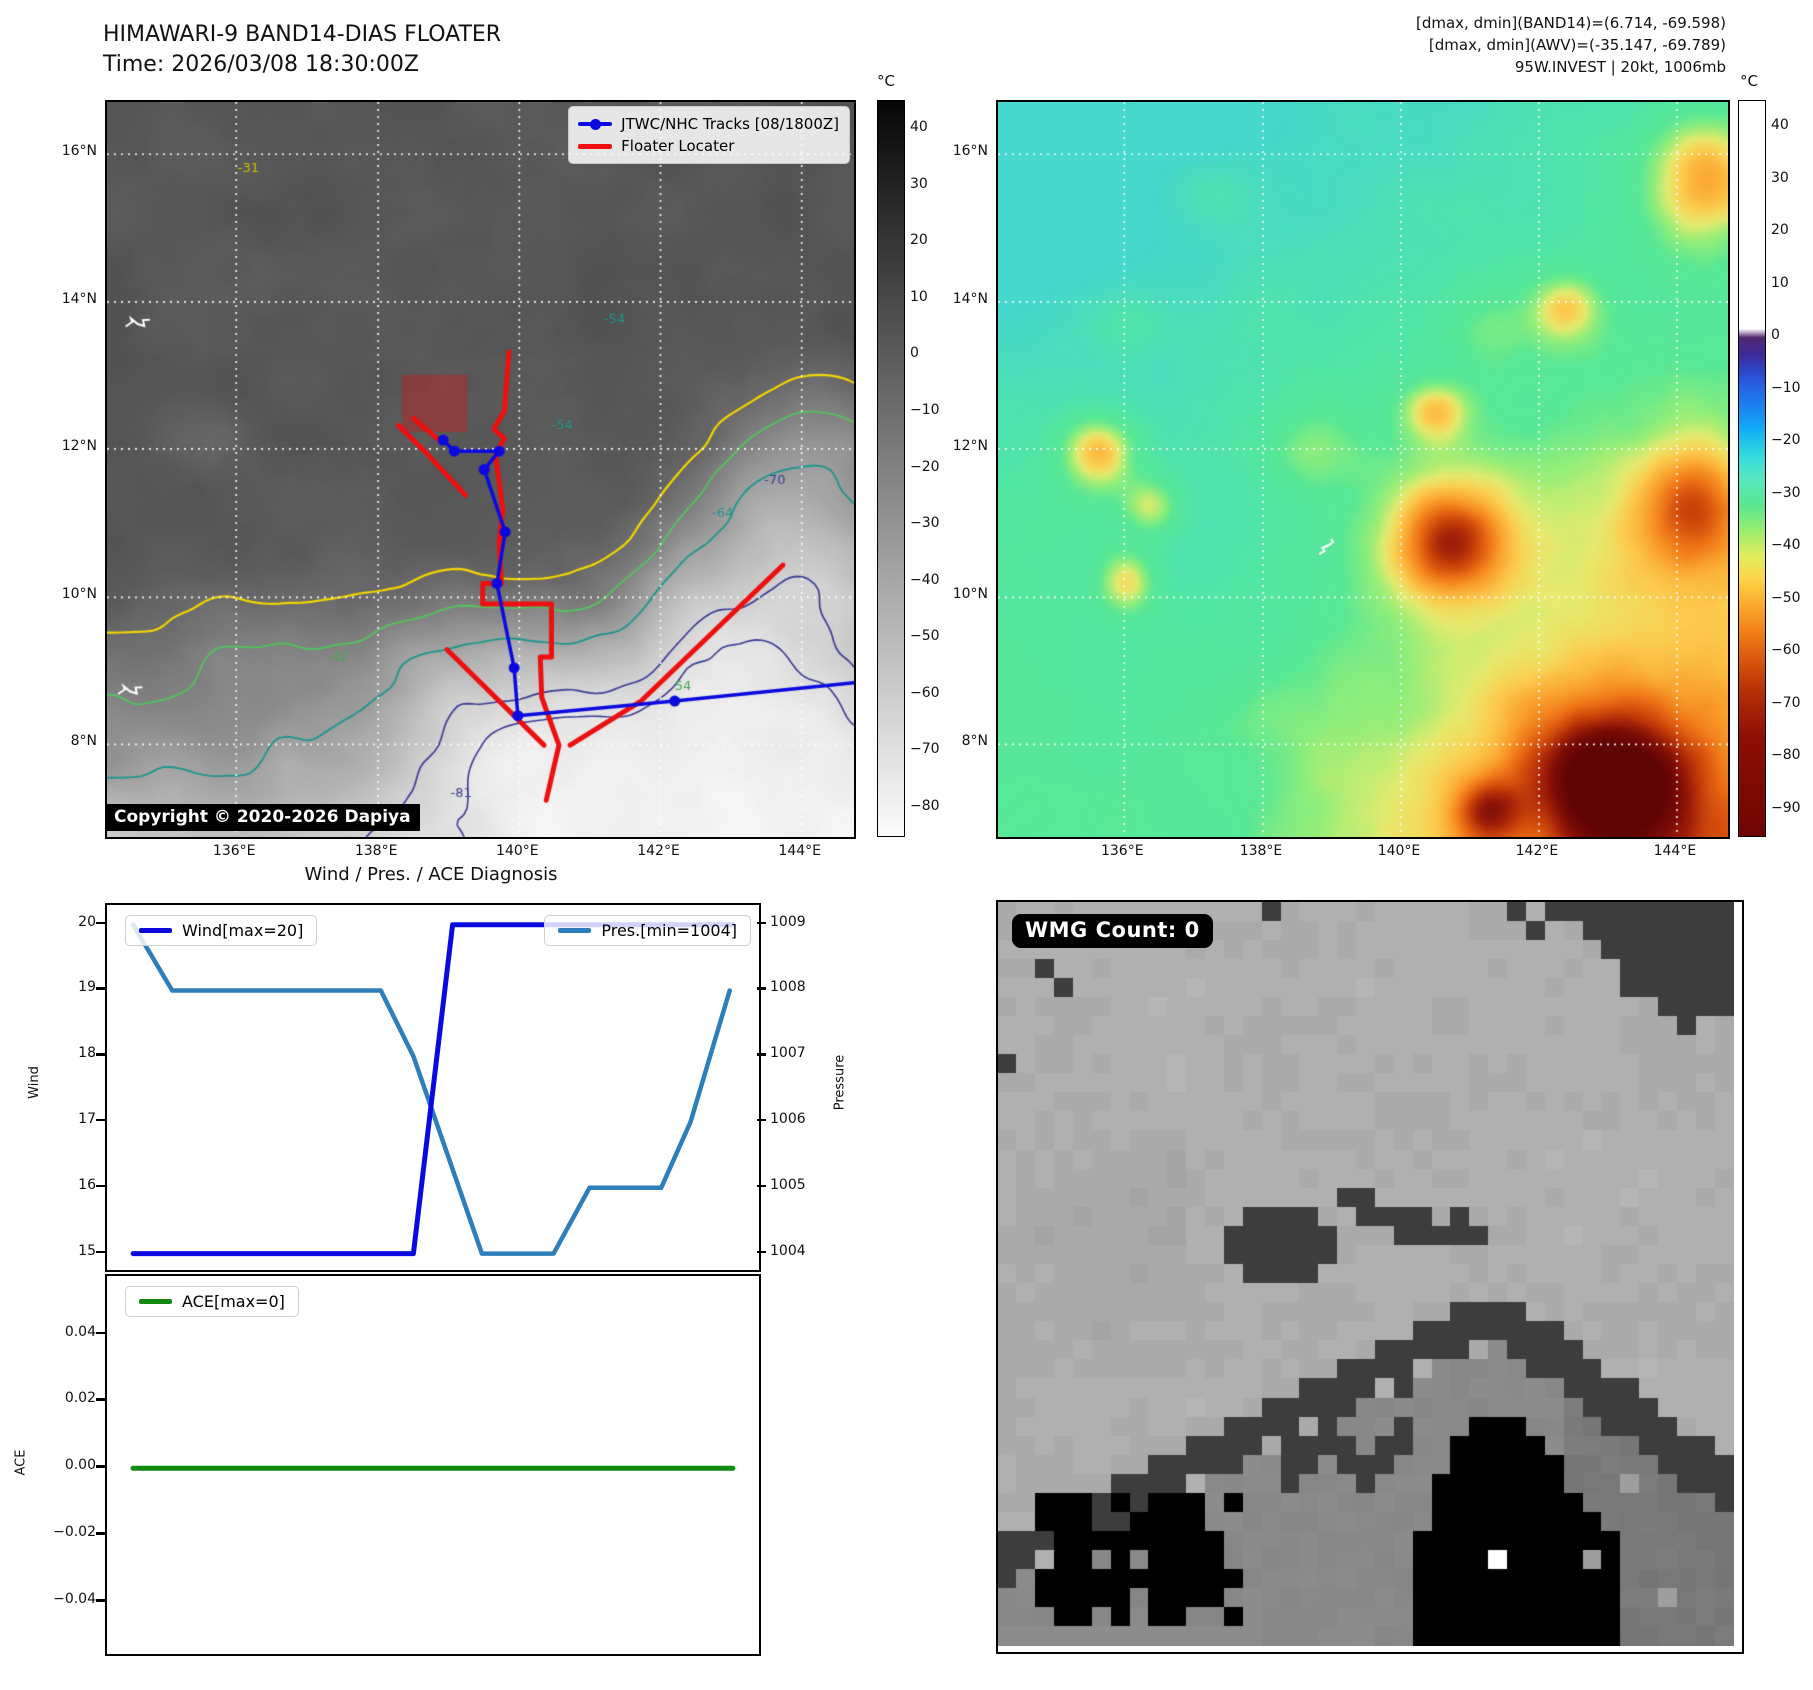 This screenshot has height=1690, width=1813. What do you see at coordinates (658, 851) in the screenshot?
I see `band14-x-tick: 142°E` at bounding box center [658, 851].